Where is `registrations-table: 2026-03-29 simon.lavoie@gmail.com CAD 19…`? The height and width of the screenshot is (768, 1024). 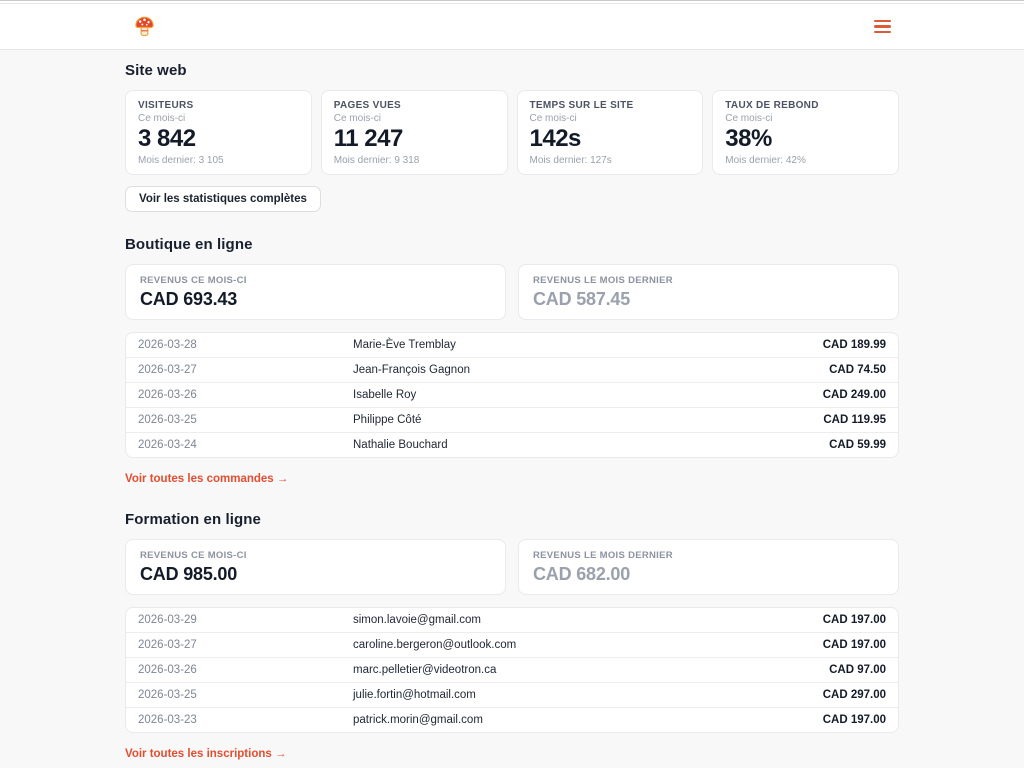
registrations-table: 2026-03-29 simon.lavoie@gmail.com CAD 19… is located at coordinates (512, 670).